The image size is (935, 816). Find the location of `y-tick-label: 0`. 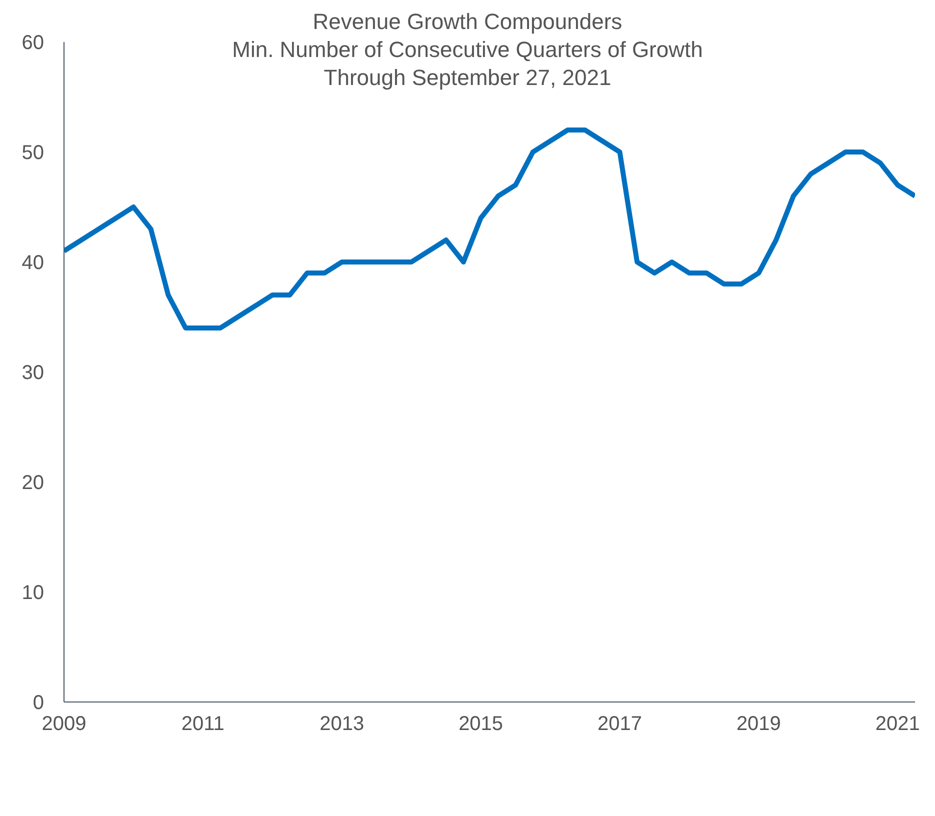

y-tick-label: 0 is located at coordinates (38, 703).